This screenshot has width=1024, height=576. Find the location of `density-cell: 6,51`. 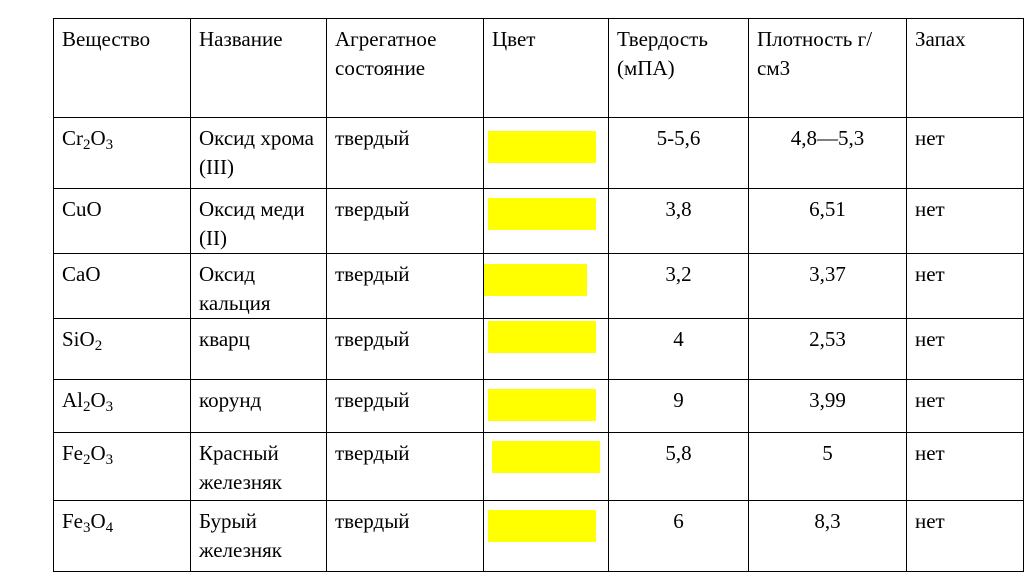

density-cell: 6,51 is located at coordinates (827, 221).